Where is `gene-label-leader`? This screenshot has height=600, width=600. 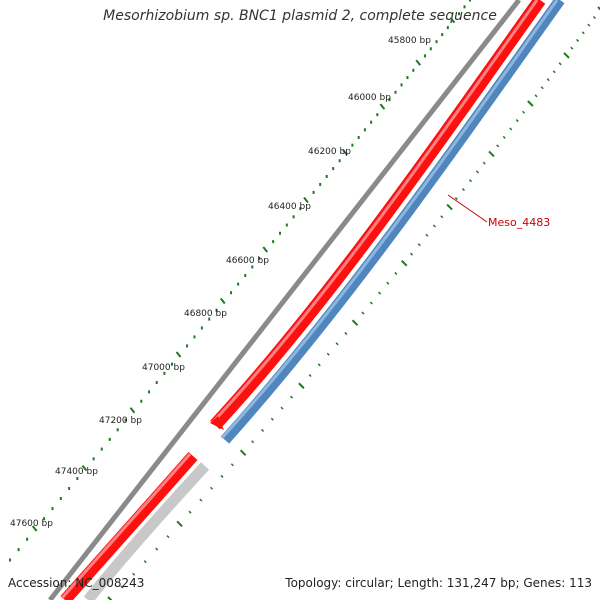 gene-label-leader is located at coordinates (467, 208).